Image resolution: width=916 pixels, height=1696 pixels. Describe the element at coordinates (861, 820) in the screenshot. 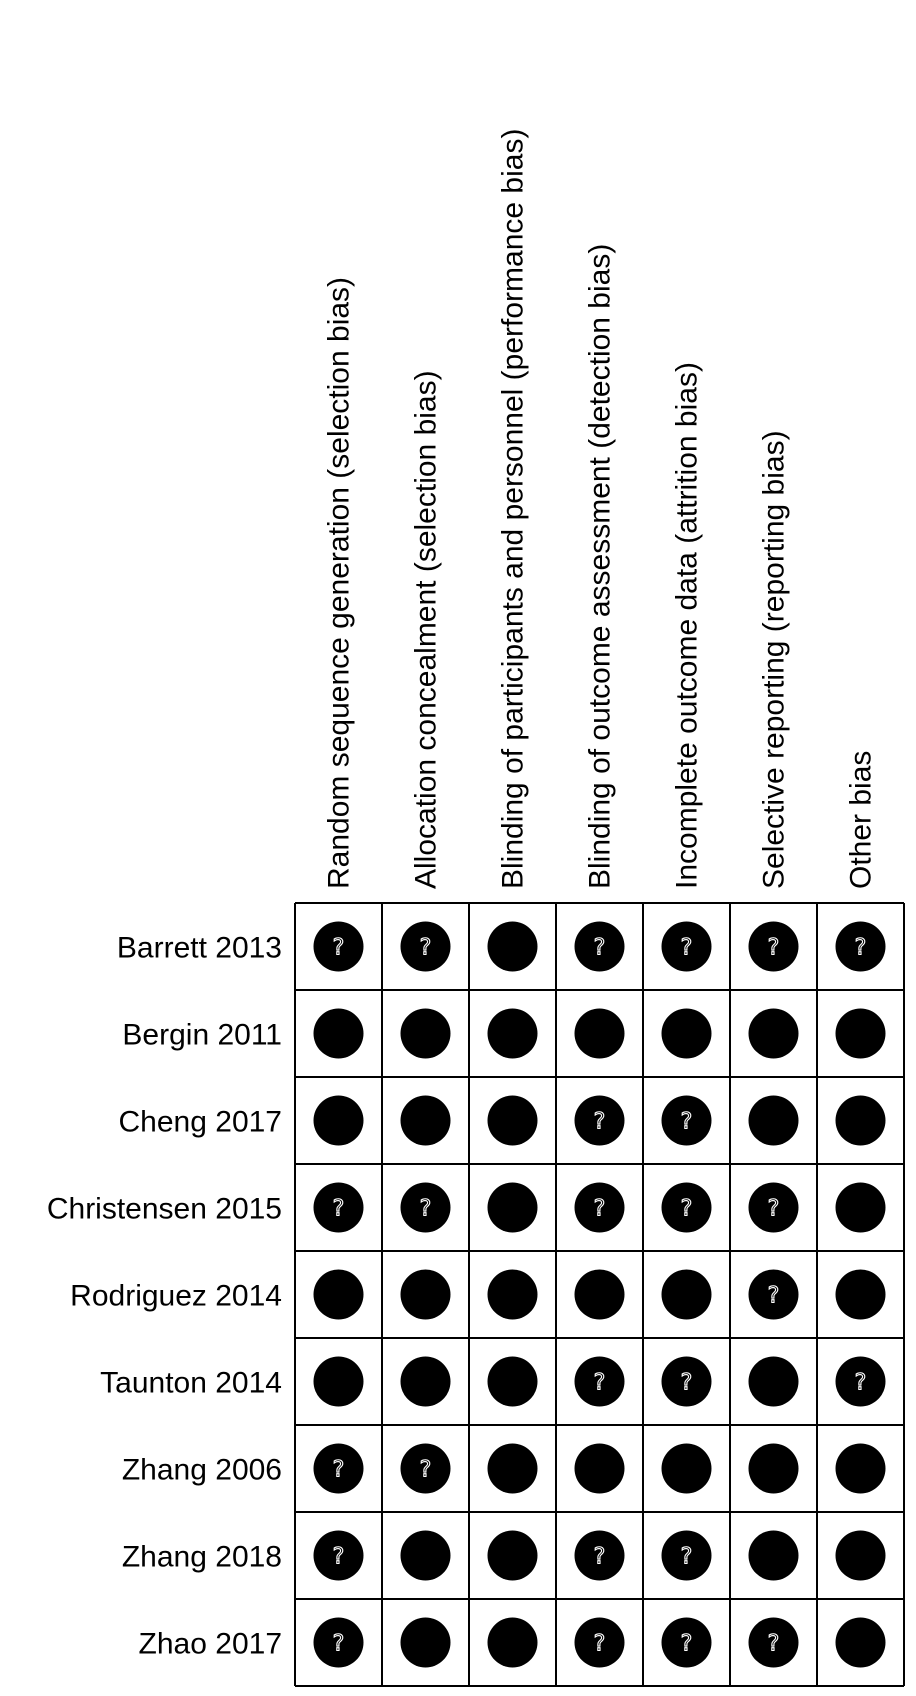

I see `column-header: Other bias` at that location.